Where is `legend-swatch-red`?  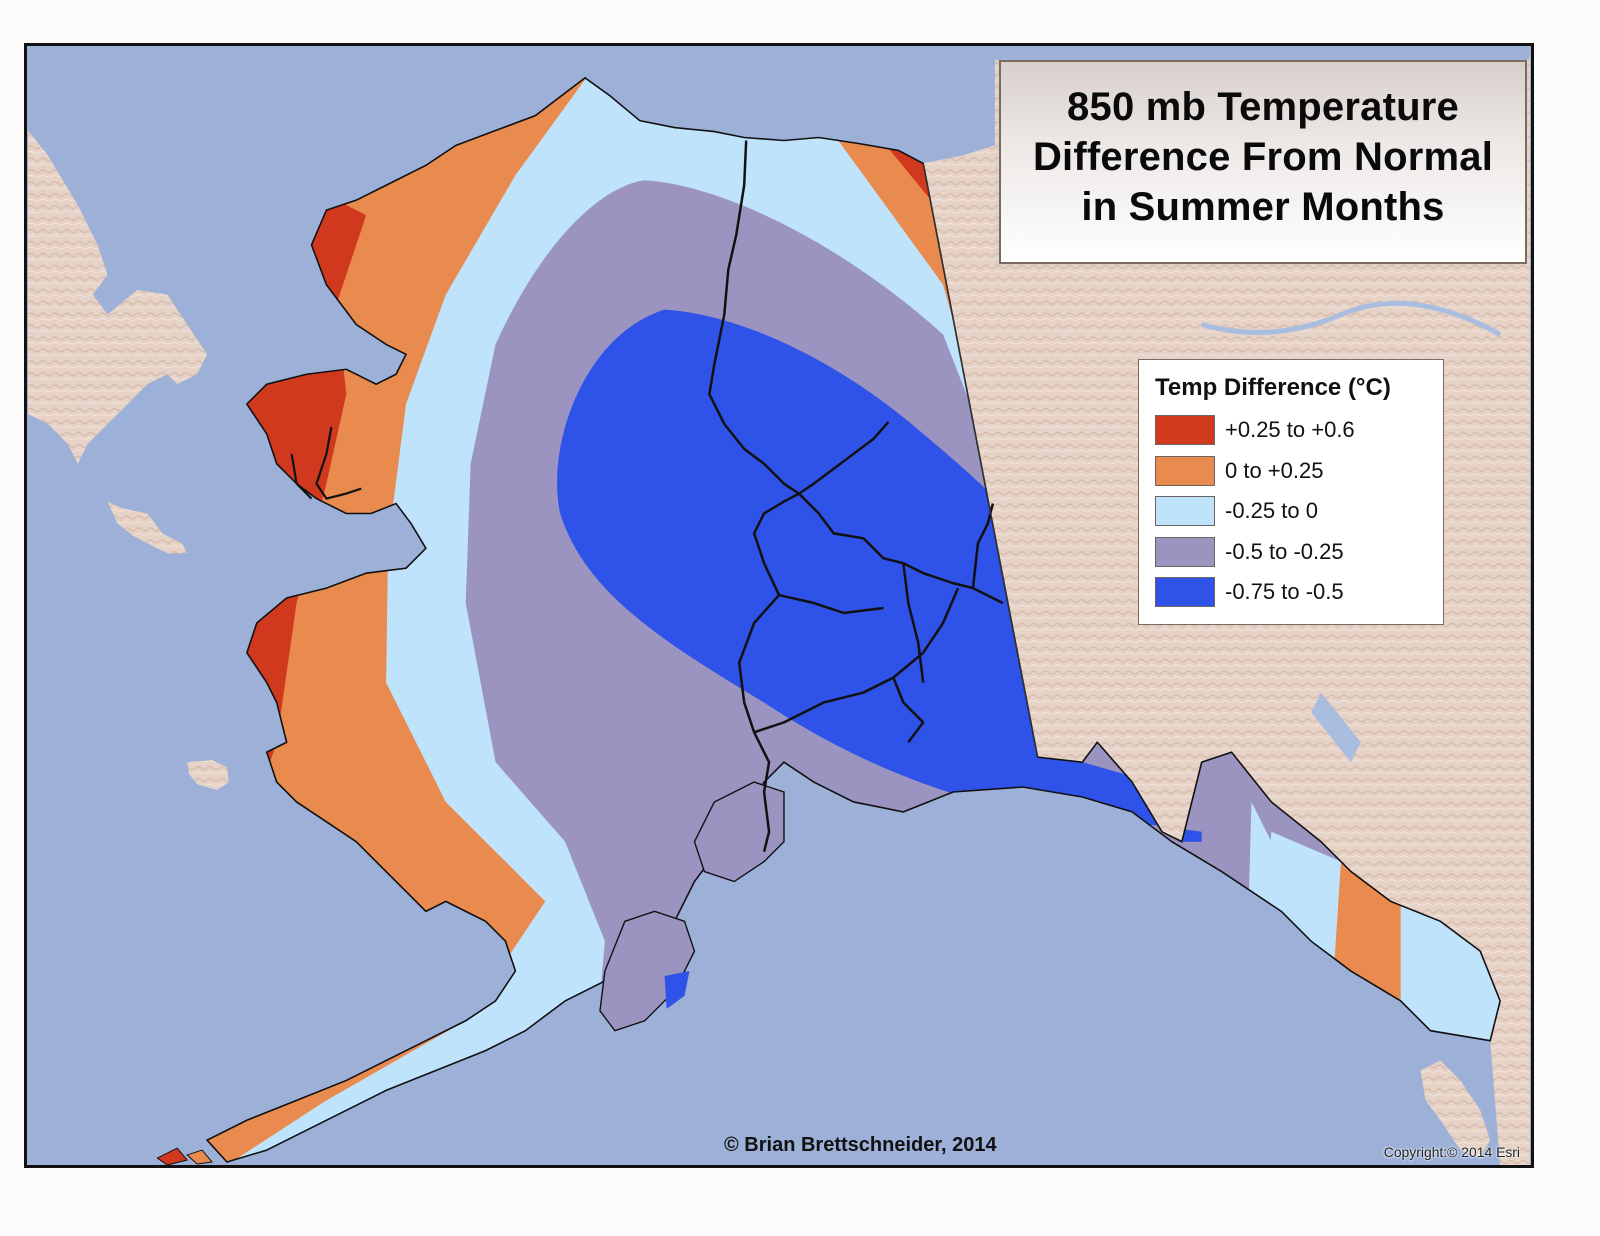
legend-swatch-red is located at coordinates (1185, 430).